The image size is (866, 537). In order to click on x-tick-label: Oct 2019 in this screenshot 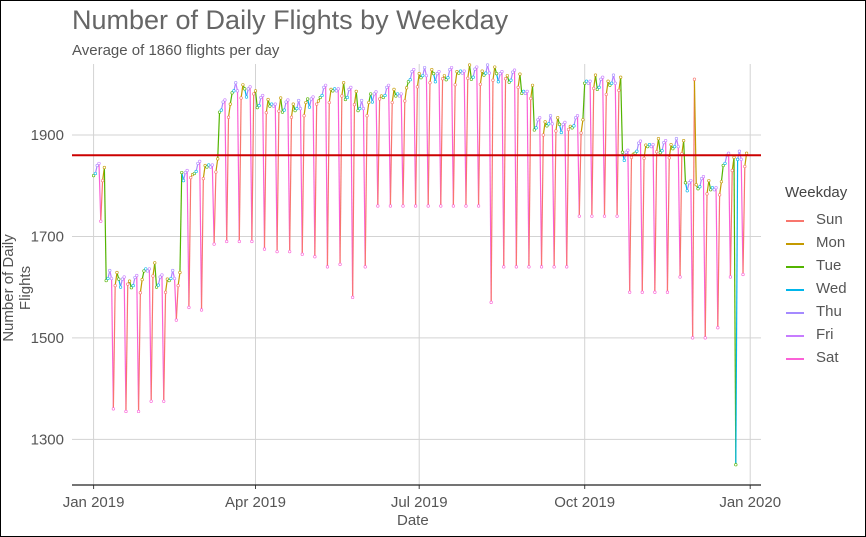, I will do `click(584, 502)`.